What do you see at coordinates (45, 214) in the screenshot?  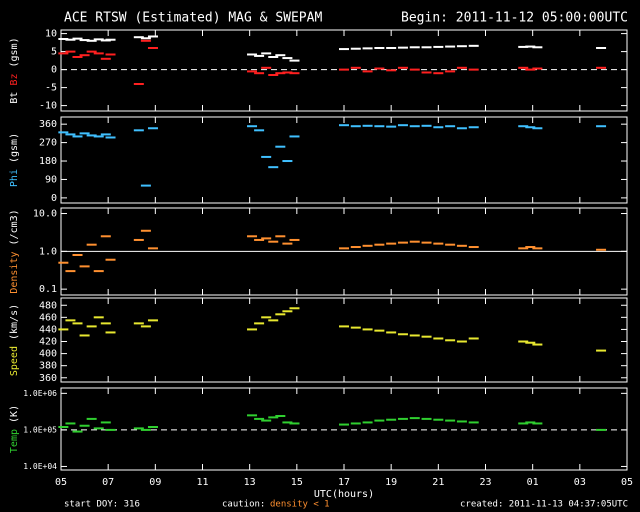 I see `y-tick-label: 10.0` at bounding box center [45, 214].